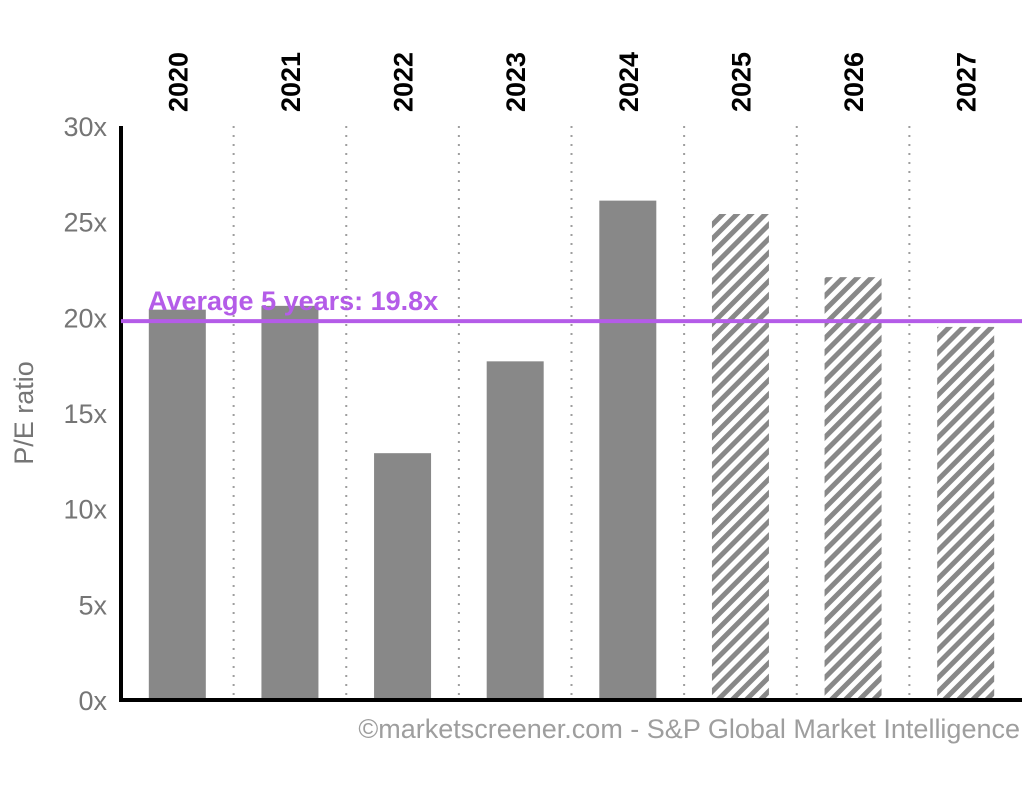 This screenshot has height=785, width=1027. What do you see at coordinates (853, 488) in the screenshot?
I see `bar-2026` at bounding box center [853, 488].